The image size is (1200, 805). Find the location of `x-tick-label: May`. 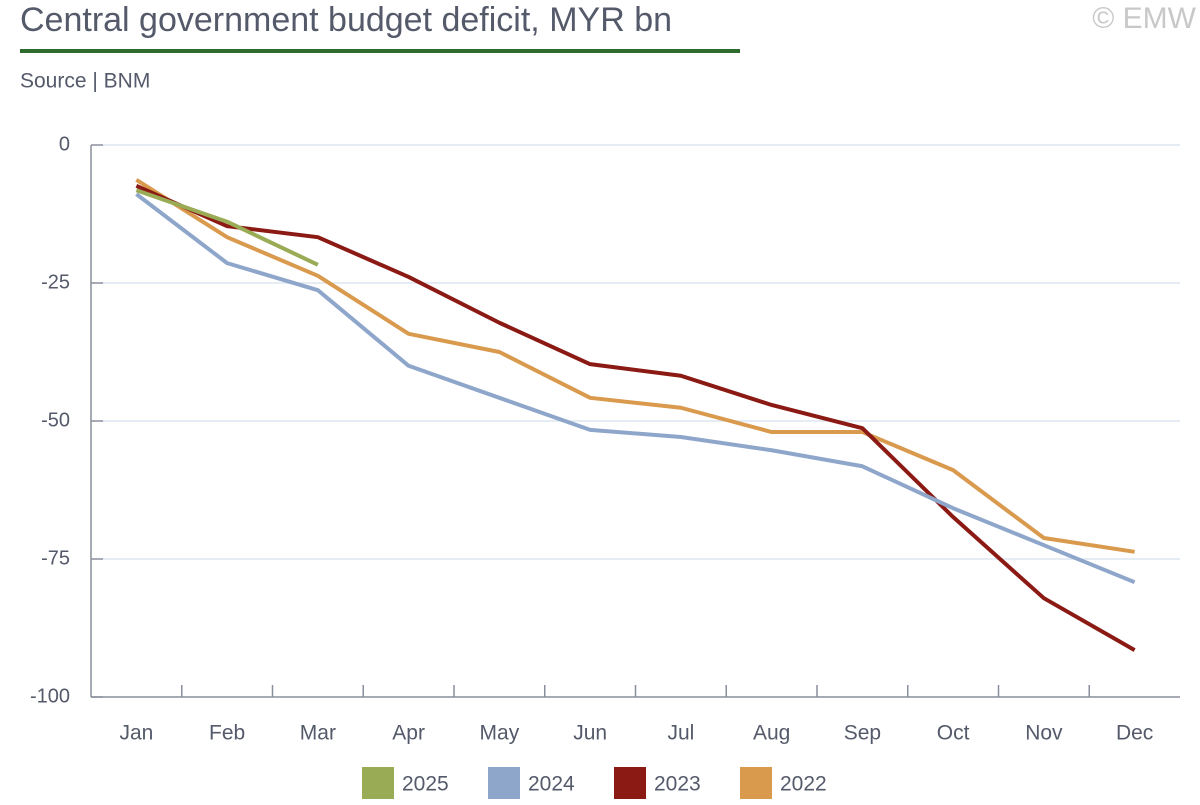

x-tick-label: May is located at coordinates (500, 733).